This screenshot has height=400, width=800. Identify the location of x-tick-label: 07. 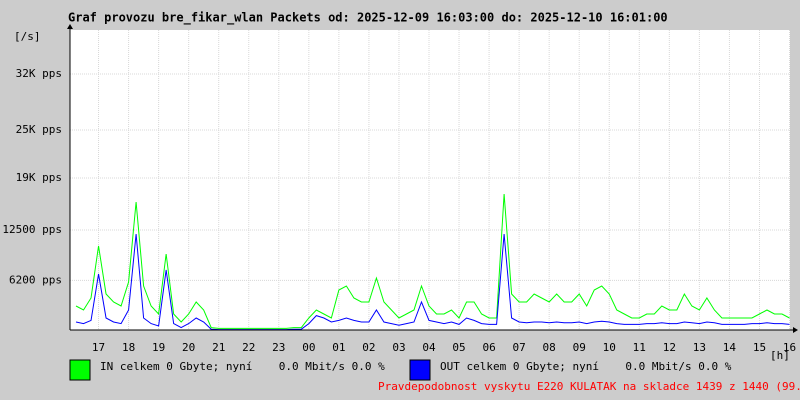
(518, 347).